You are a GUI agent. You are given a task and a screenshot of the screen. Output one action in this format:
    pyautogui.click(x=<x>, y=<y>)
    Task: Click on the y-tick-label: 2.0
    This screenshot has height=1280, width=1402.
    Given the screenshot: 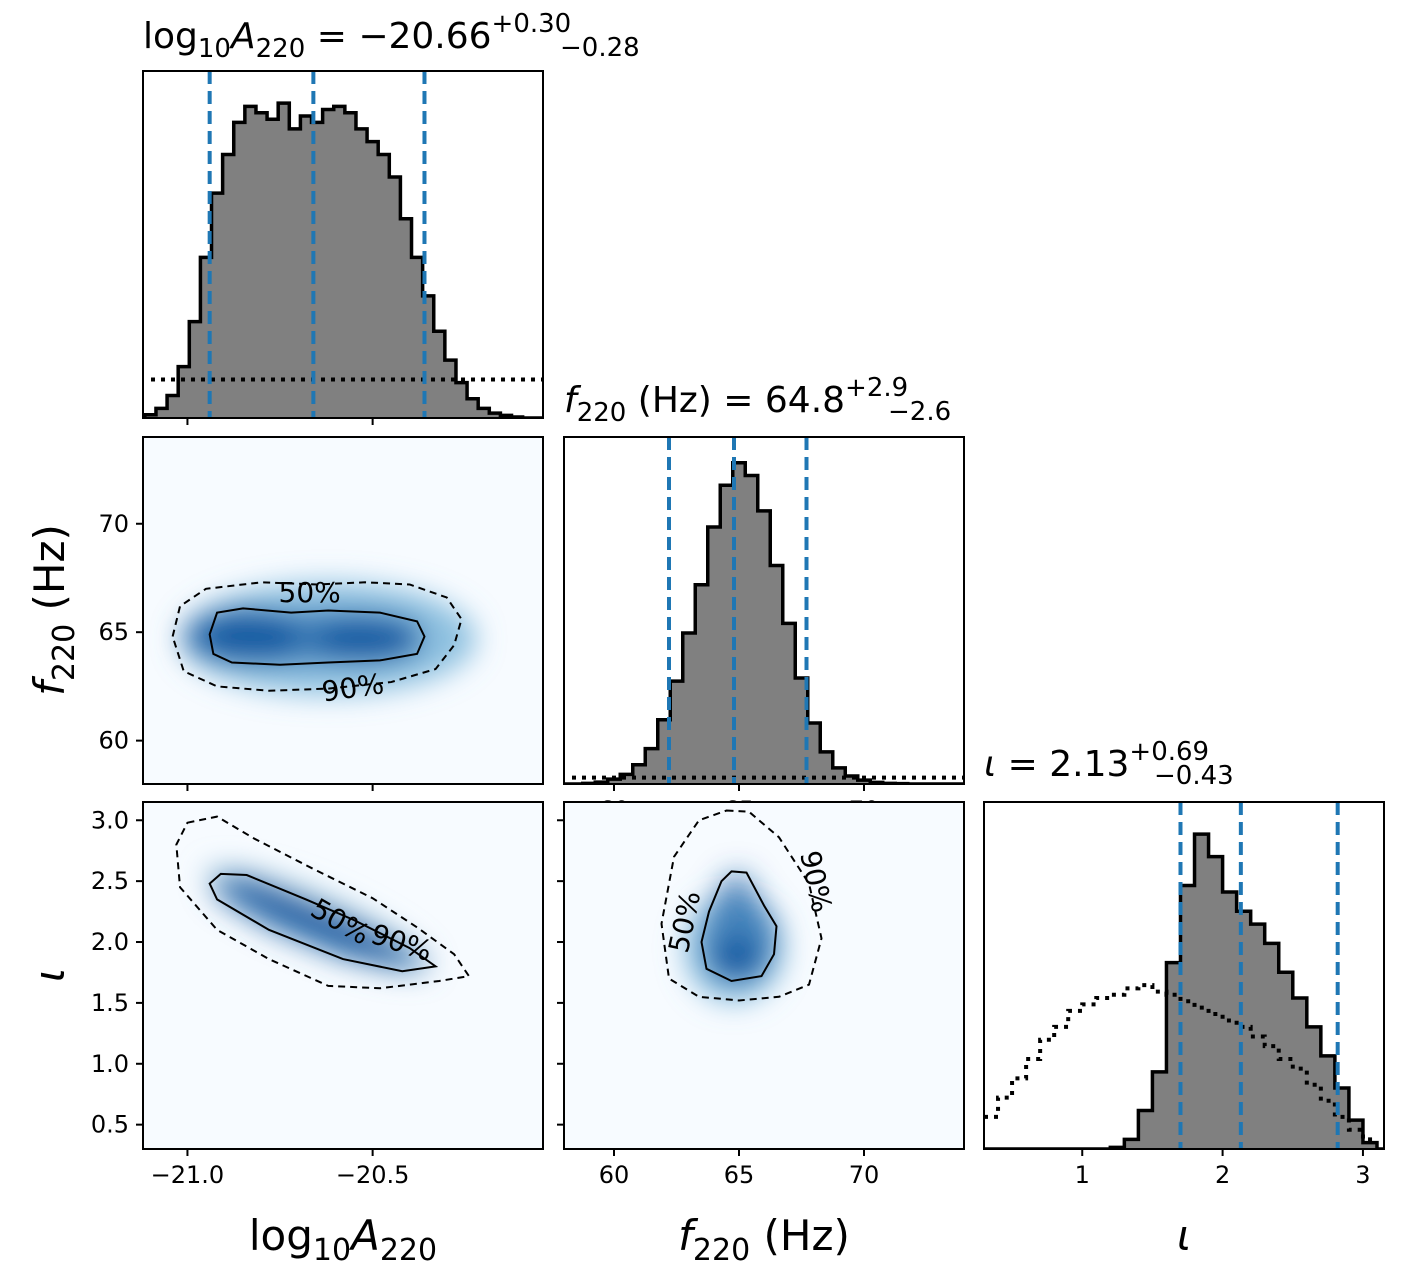 What is the action you would take?
    pyautogui.click(x=110, y=942)
    